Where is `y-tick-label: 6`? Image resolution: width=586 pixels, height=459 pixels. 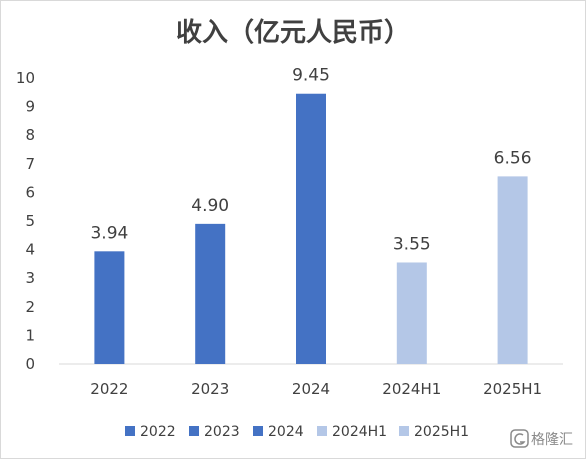
y-tick-label: 6 is located at coordinates (30, 192).